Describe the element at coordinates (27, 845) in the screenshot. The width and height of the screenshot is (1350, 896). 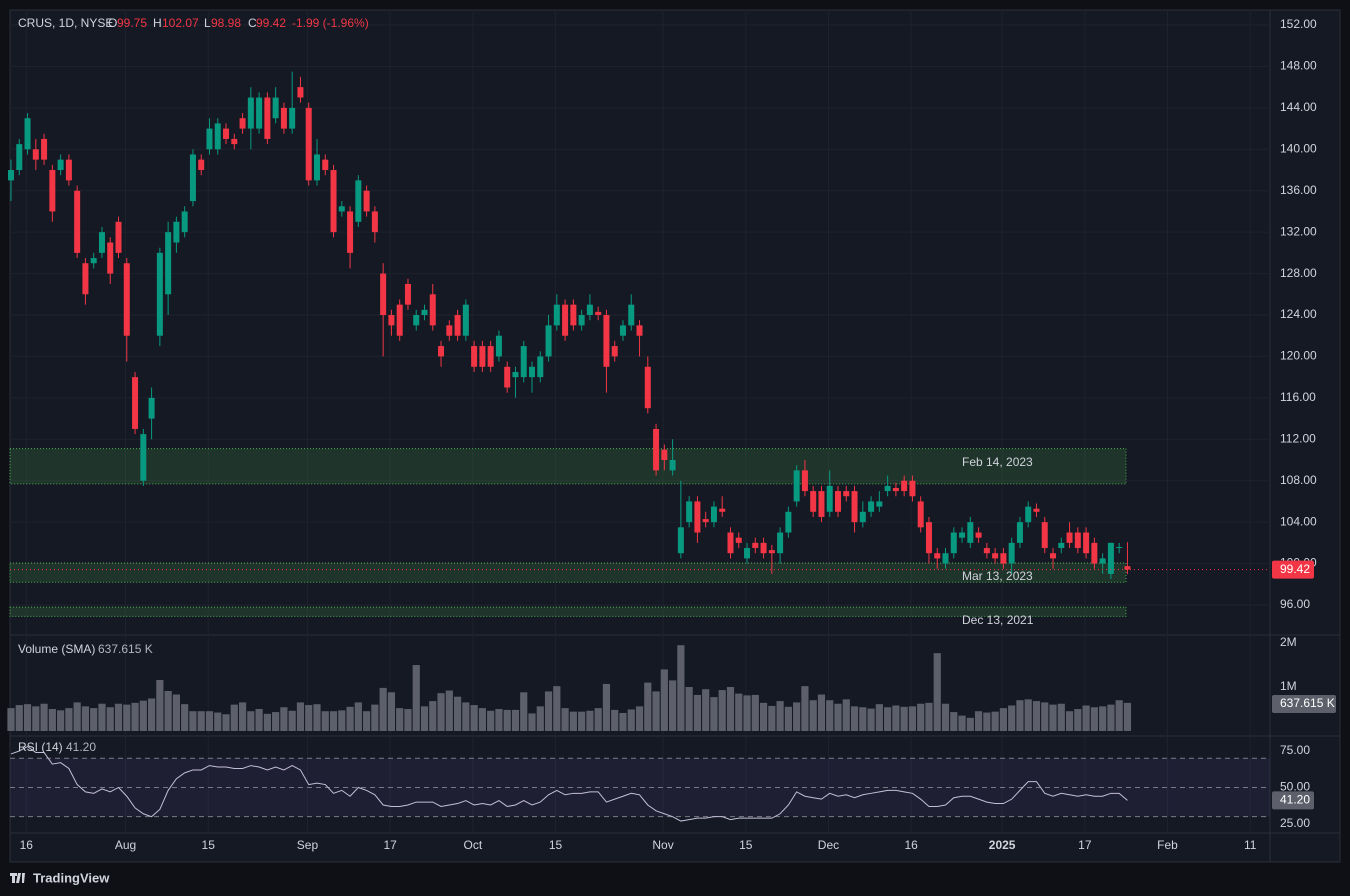
I see `x-tick-label: 16` at that location.